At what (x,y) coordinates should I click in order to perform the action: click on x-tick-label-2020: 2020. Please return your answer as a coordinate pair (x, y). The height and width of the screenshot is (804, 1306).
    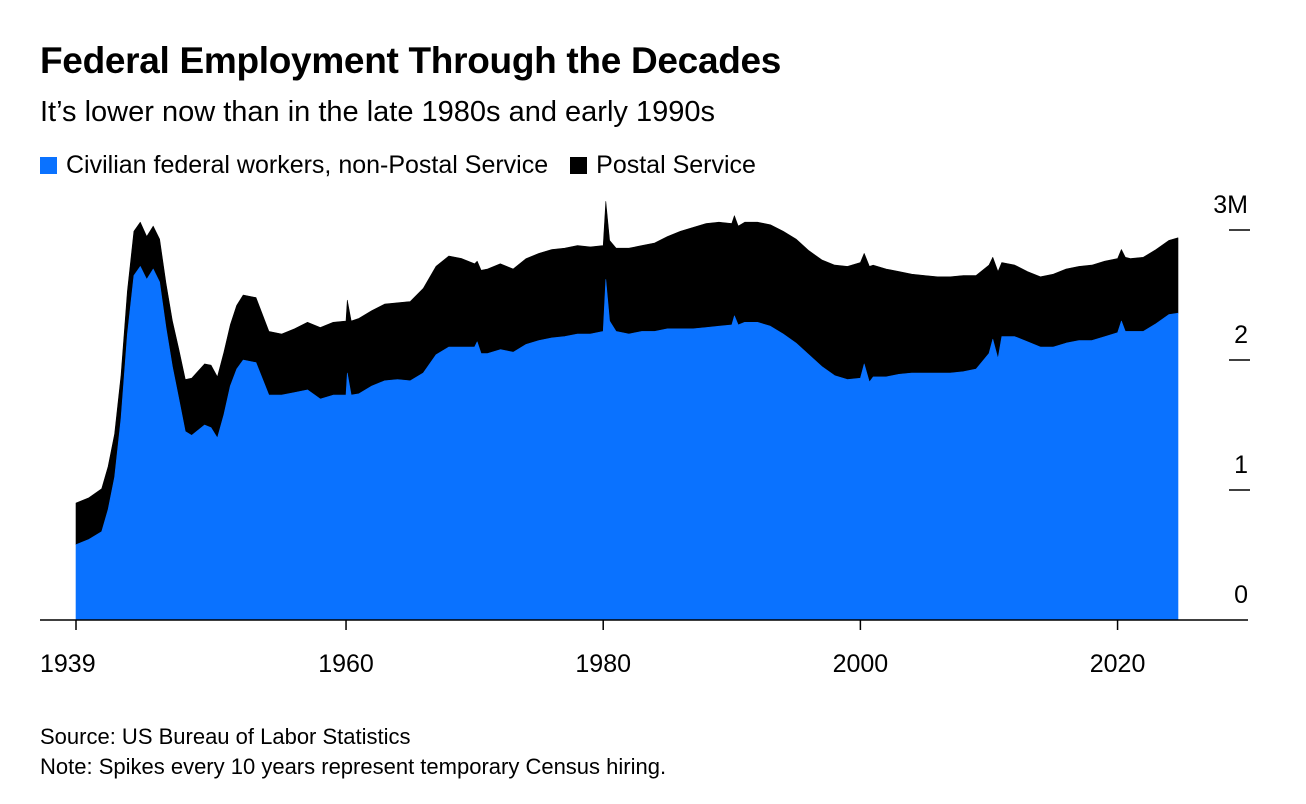
    Looking at the image, I should click on (1118, 664).